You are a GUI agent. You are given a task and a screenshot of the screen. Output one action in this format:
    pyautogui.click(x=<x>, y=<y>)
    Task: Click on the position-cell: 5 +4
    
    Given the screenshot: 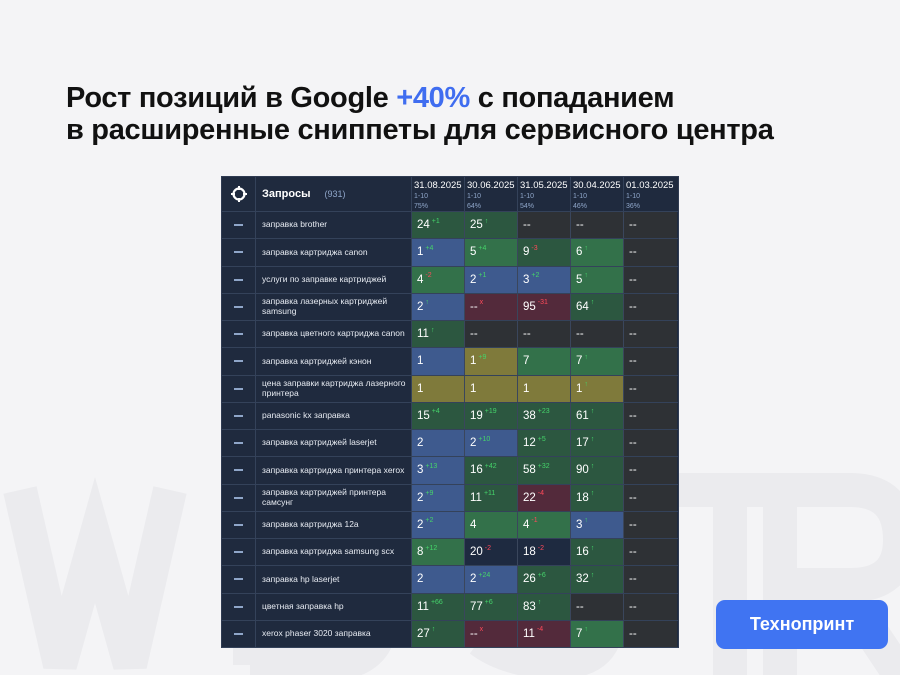 What is the action you would take?
    pyautogui.click(x=491, y=252)
    